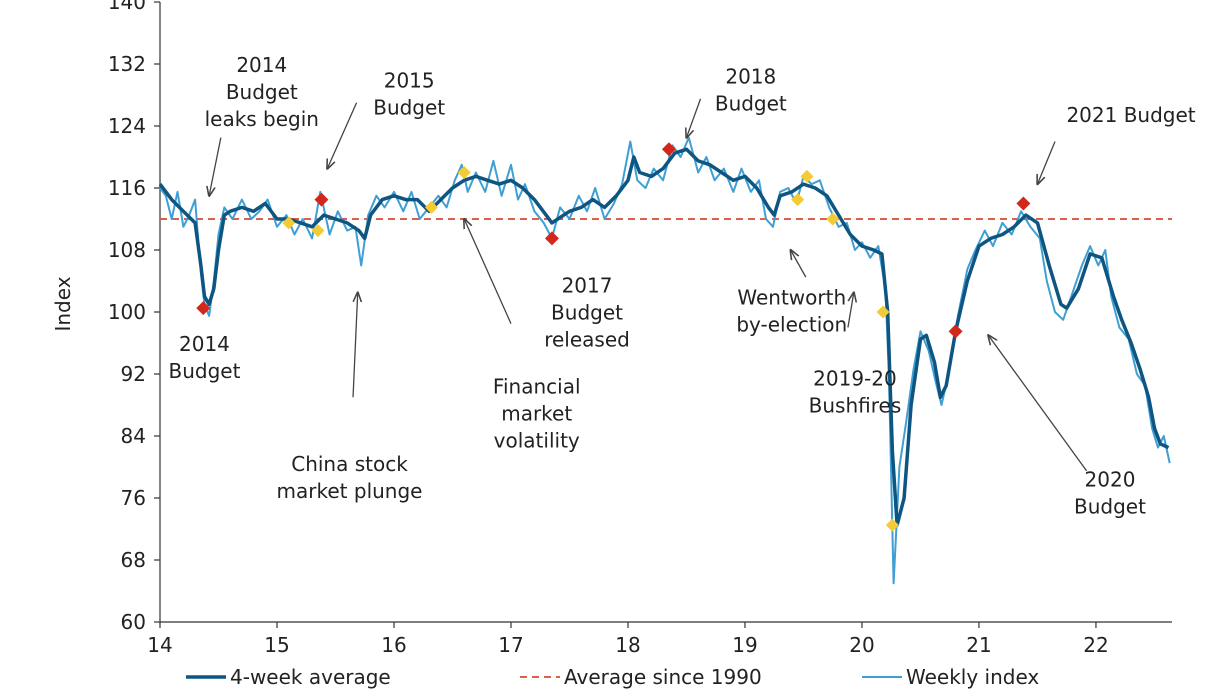  I want to click on annotation-line: market, so click(536, 413).